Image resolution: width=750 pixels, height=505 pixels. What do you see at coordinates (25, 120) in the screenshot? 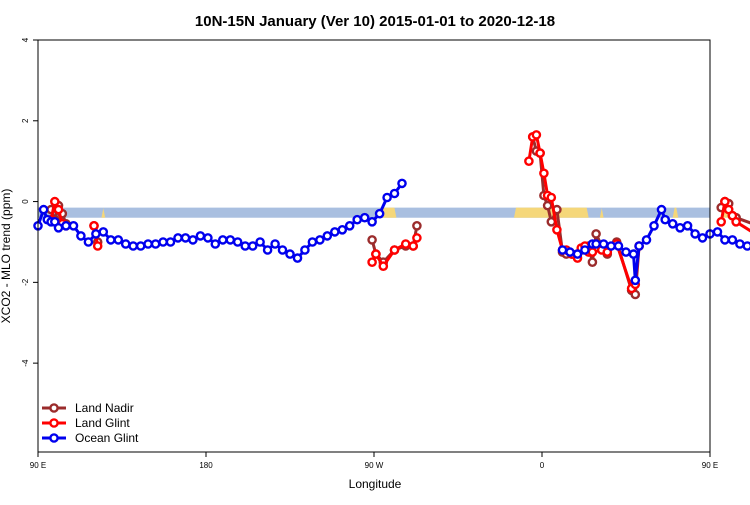
I see `y-tick-label: 2` at bounding box center [25, 120].